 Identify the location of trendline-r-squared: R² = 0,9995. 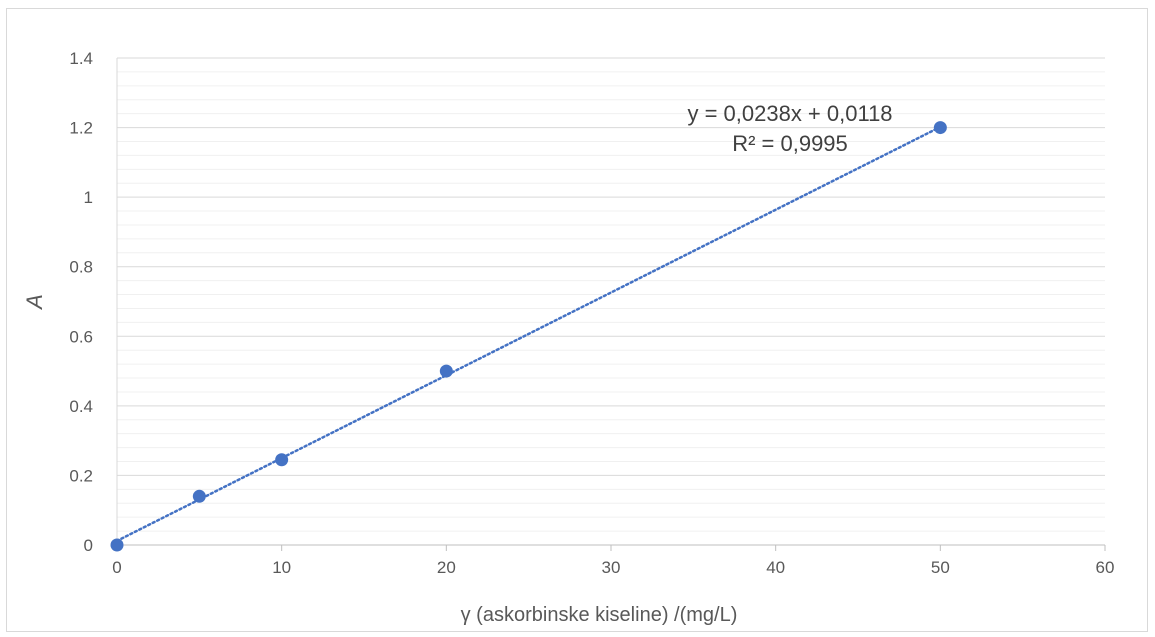
(790, 143).